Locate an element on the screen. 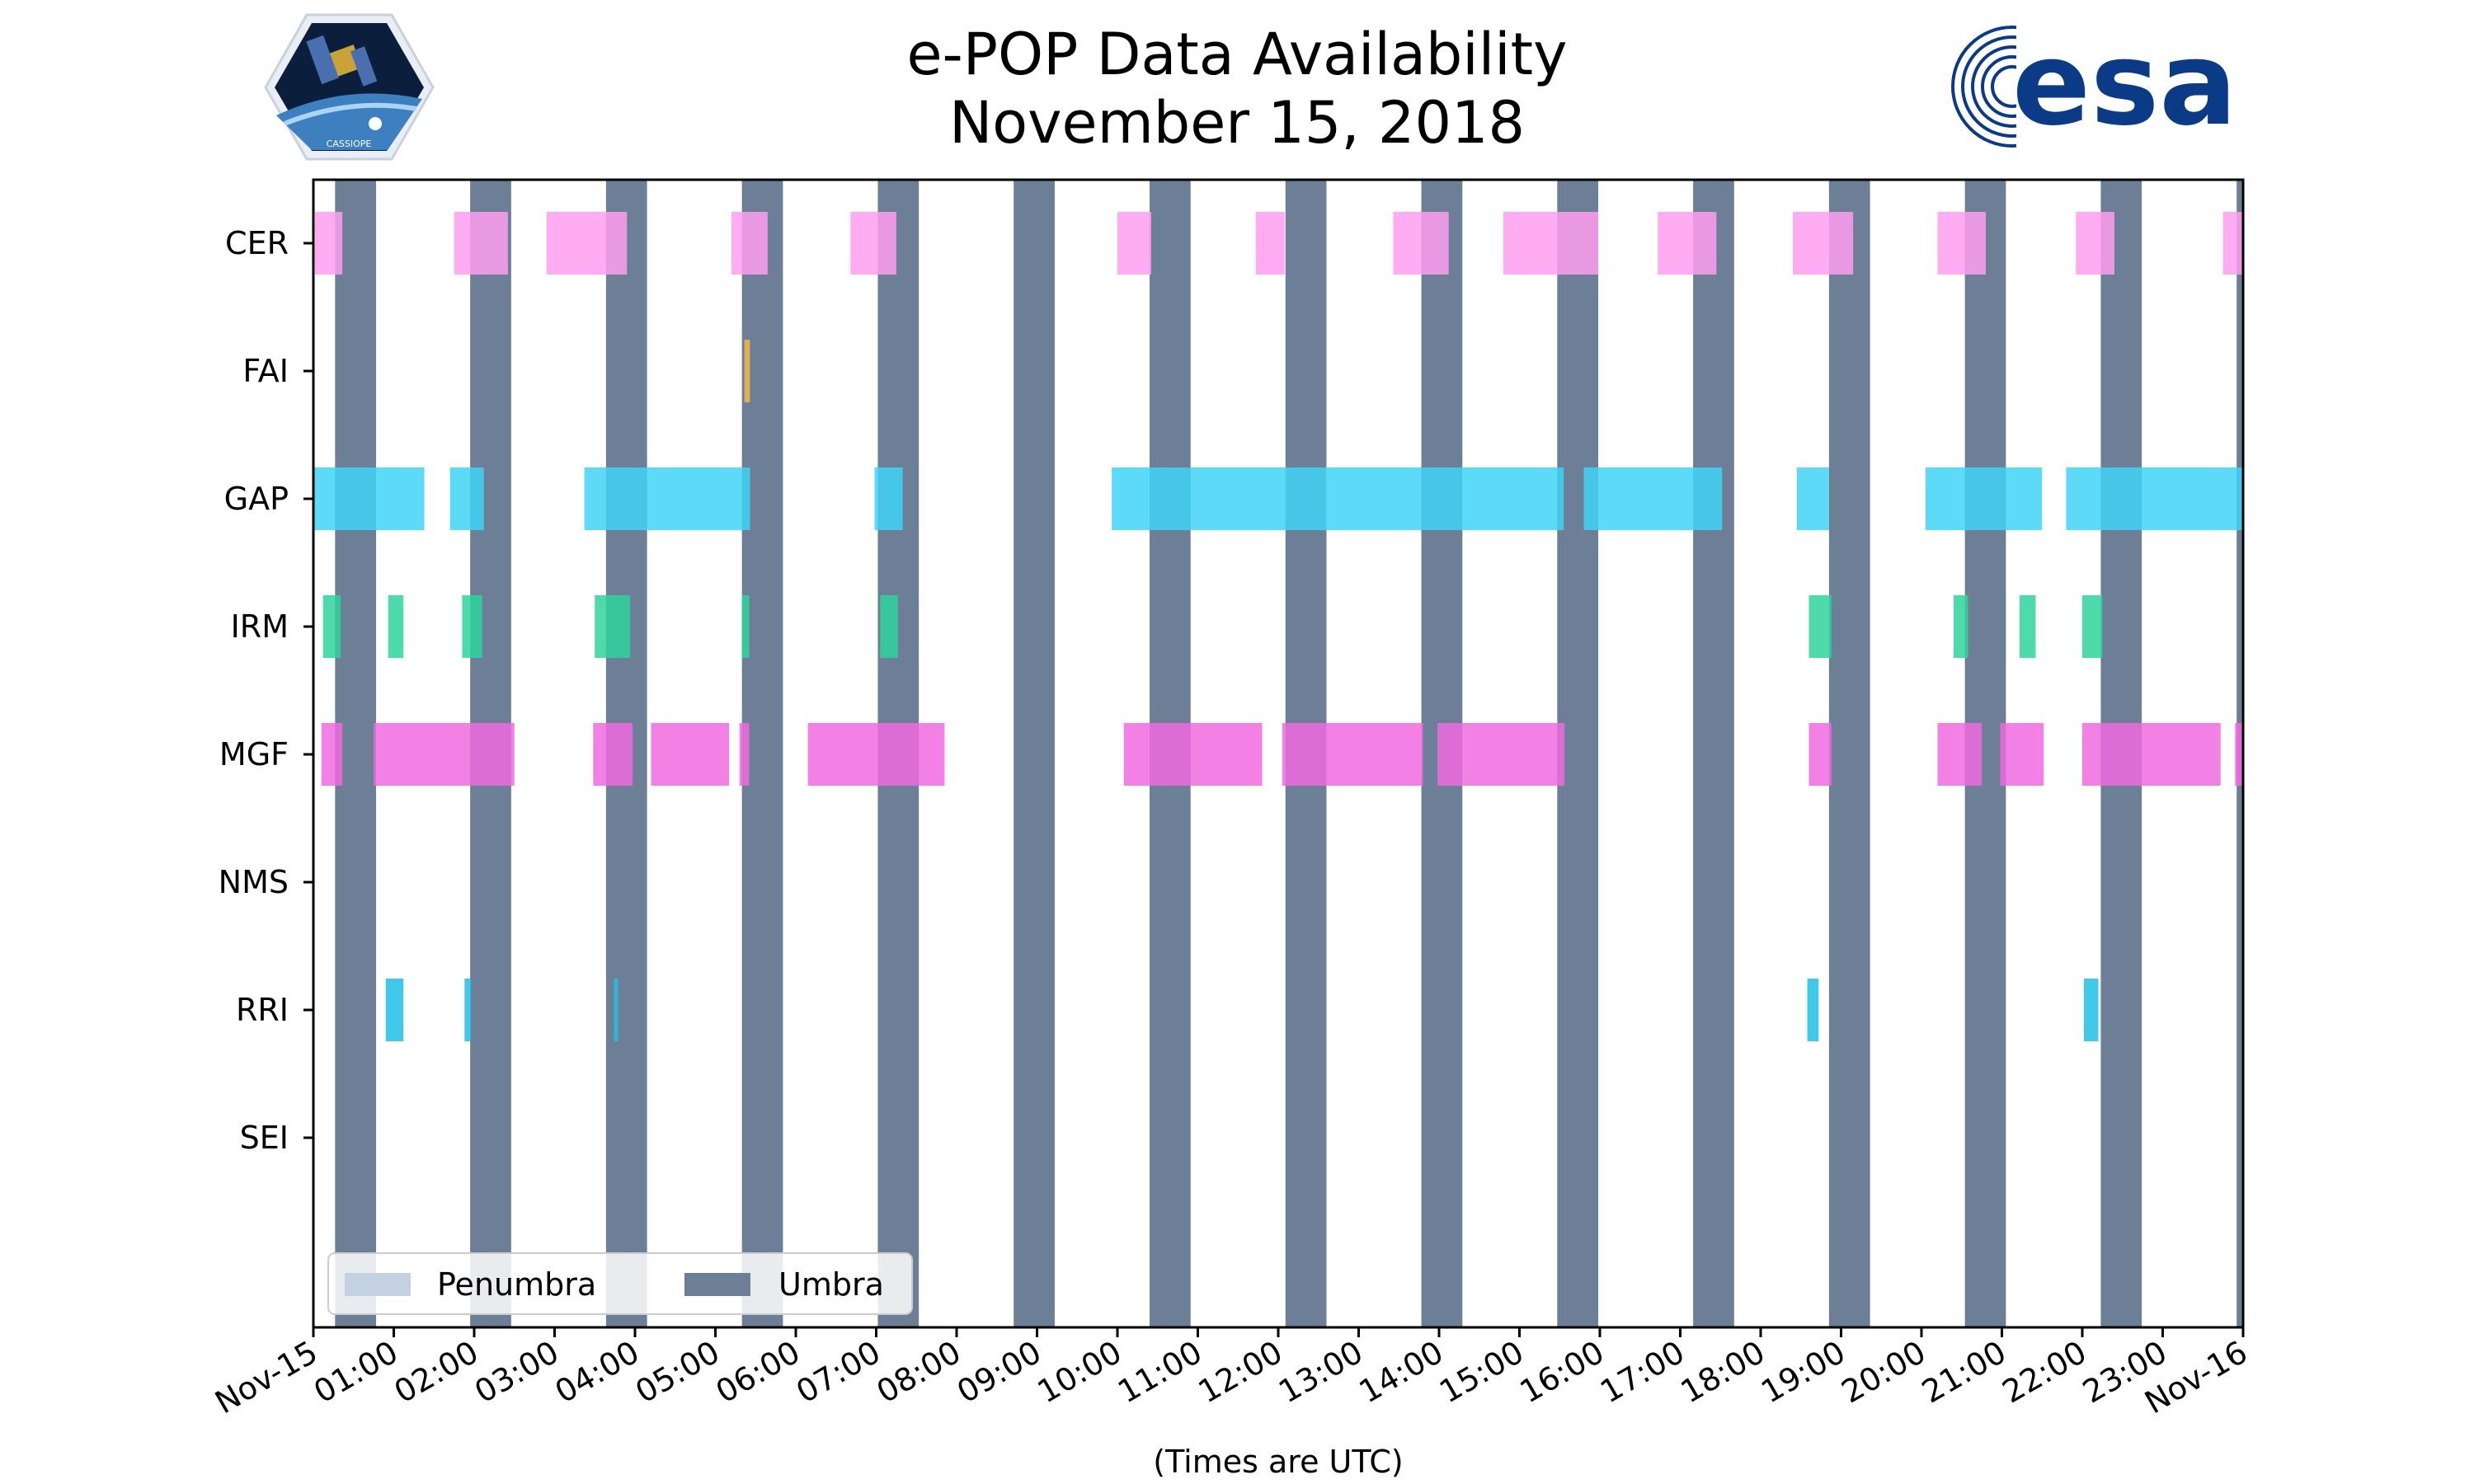  legend: Penumbra Umbra is located at coordinates (620, 1283).